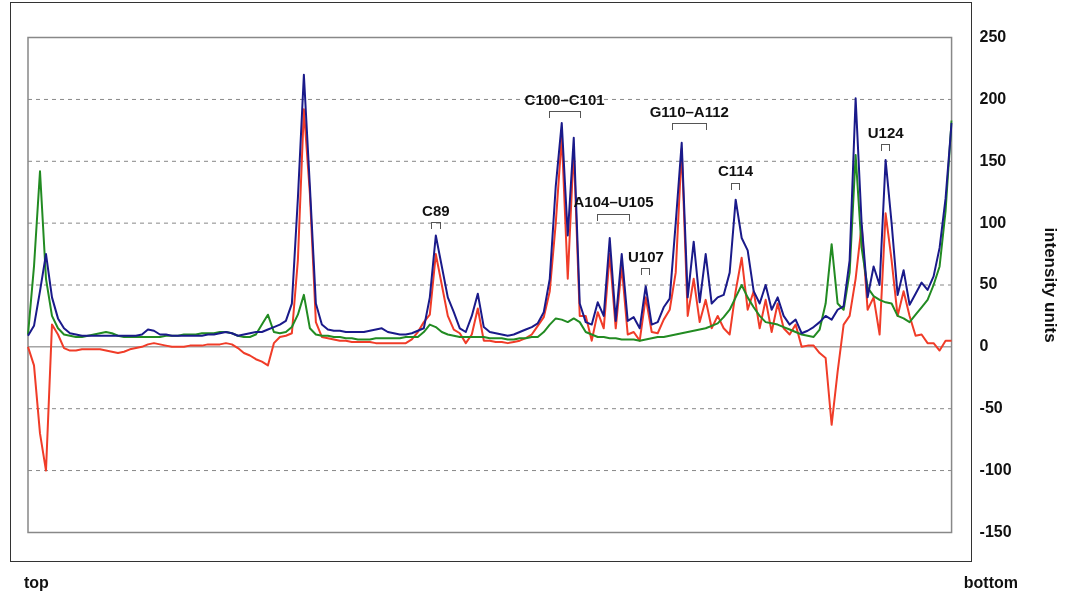  What do you see at coordinates (645, 256) in the screenshot?
I see `annotation: U107` at bounding box center [645, 256].